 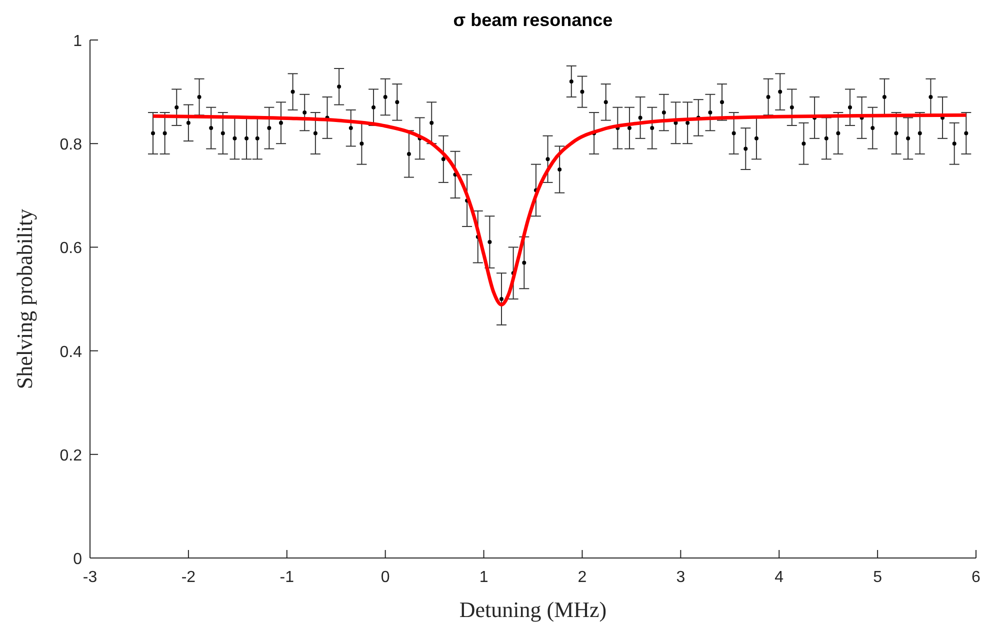 What do you see at coordinates (779, 577) in the screenshot?
I see `x-tick-label: 4` at bounding box center [779, 577].